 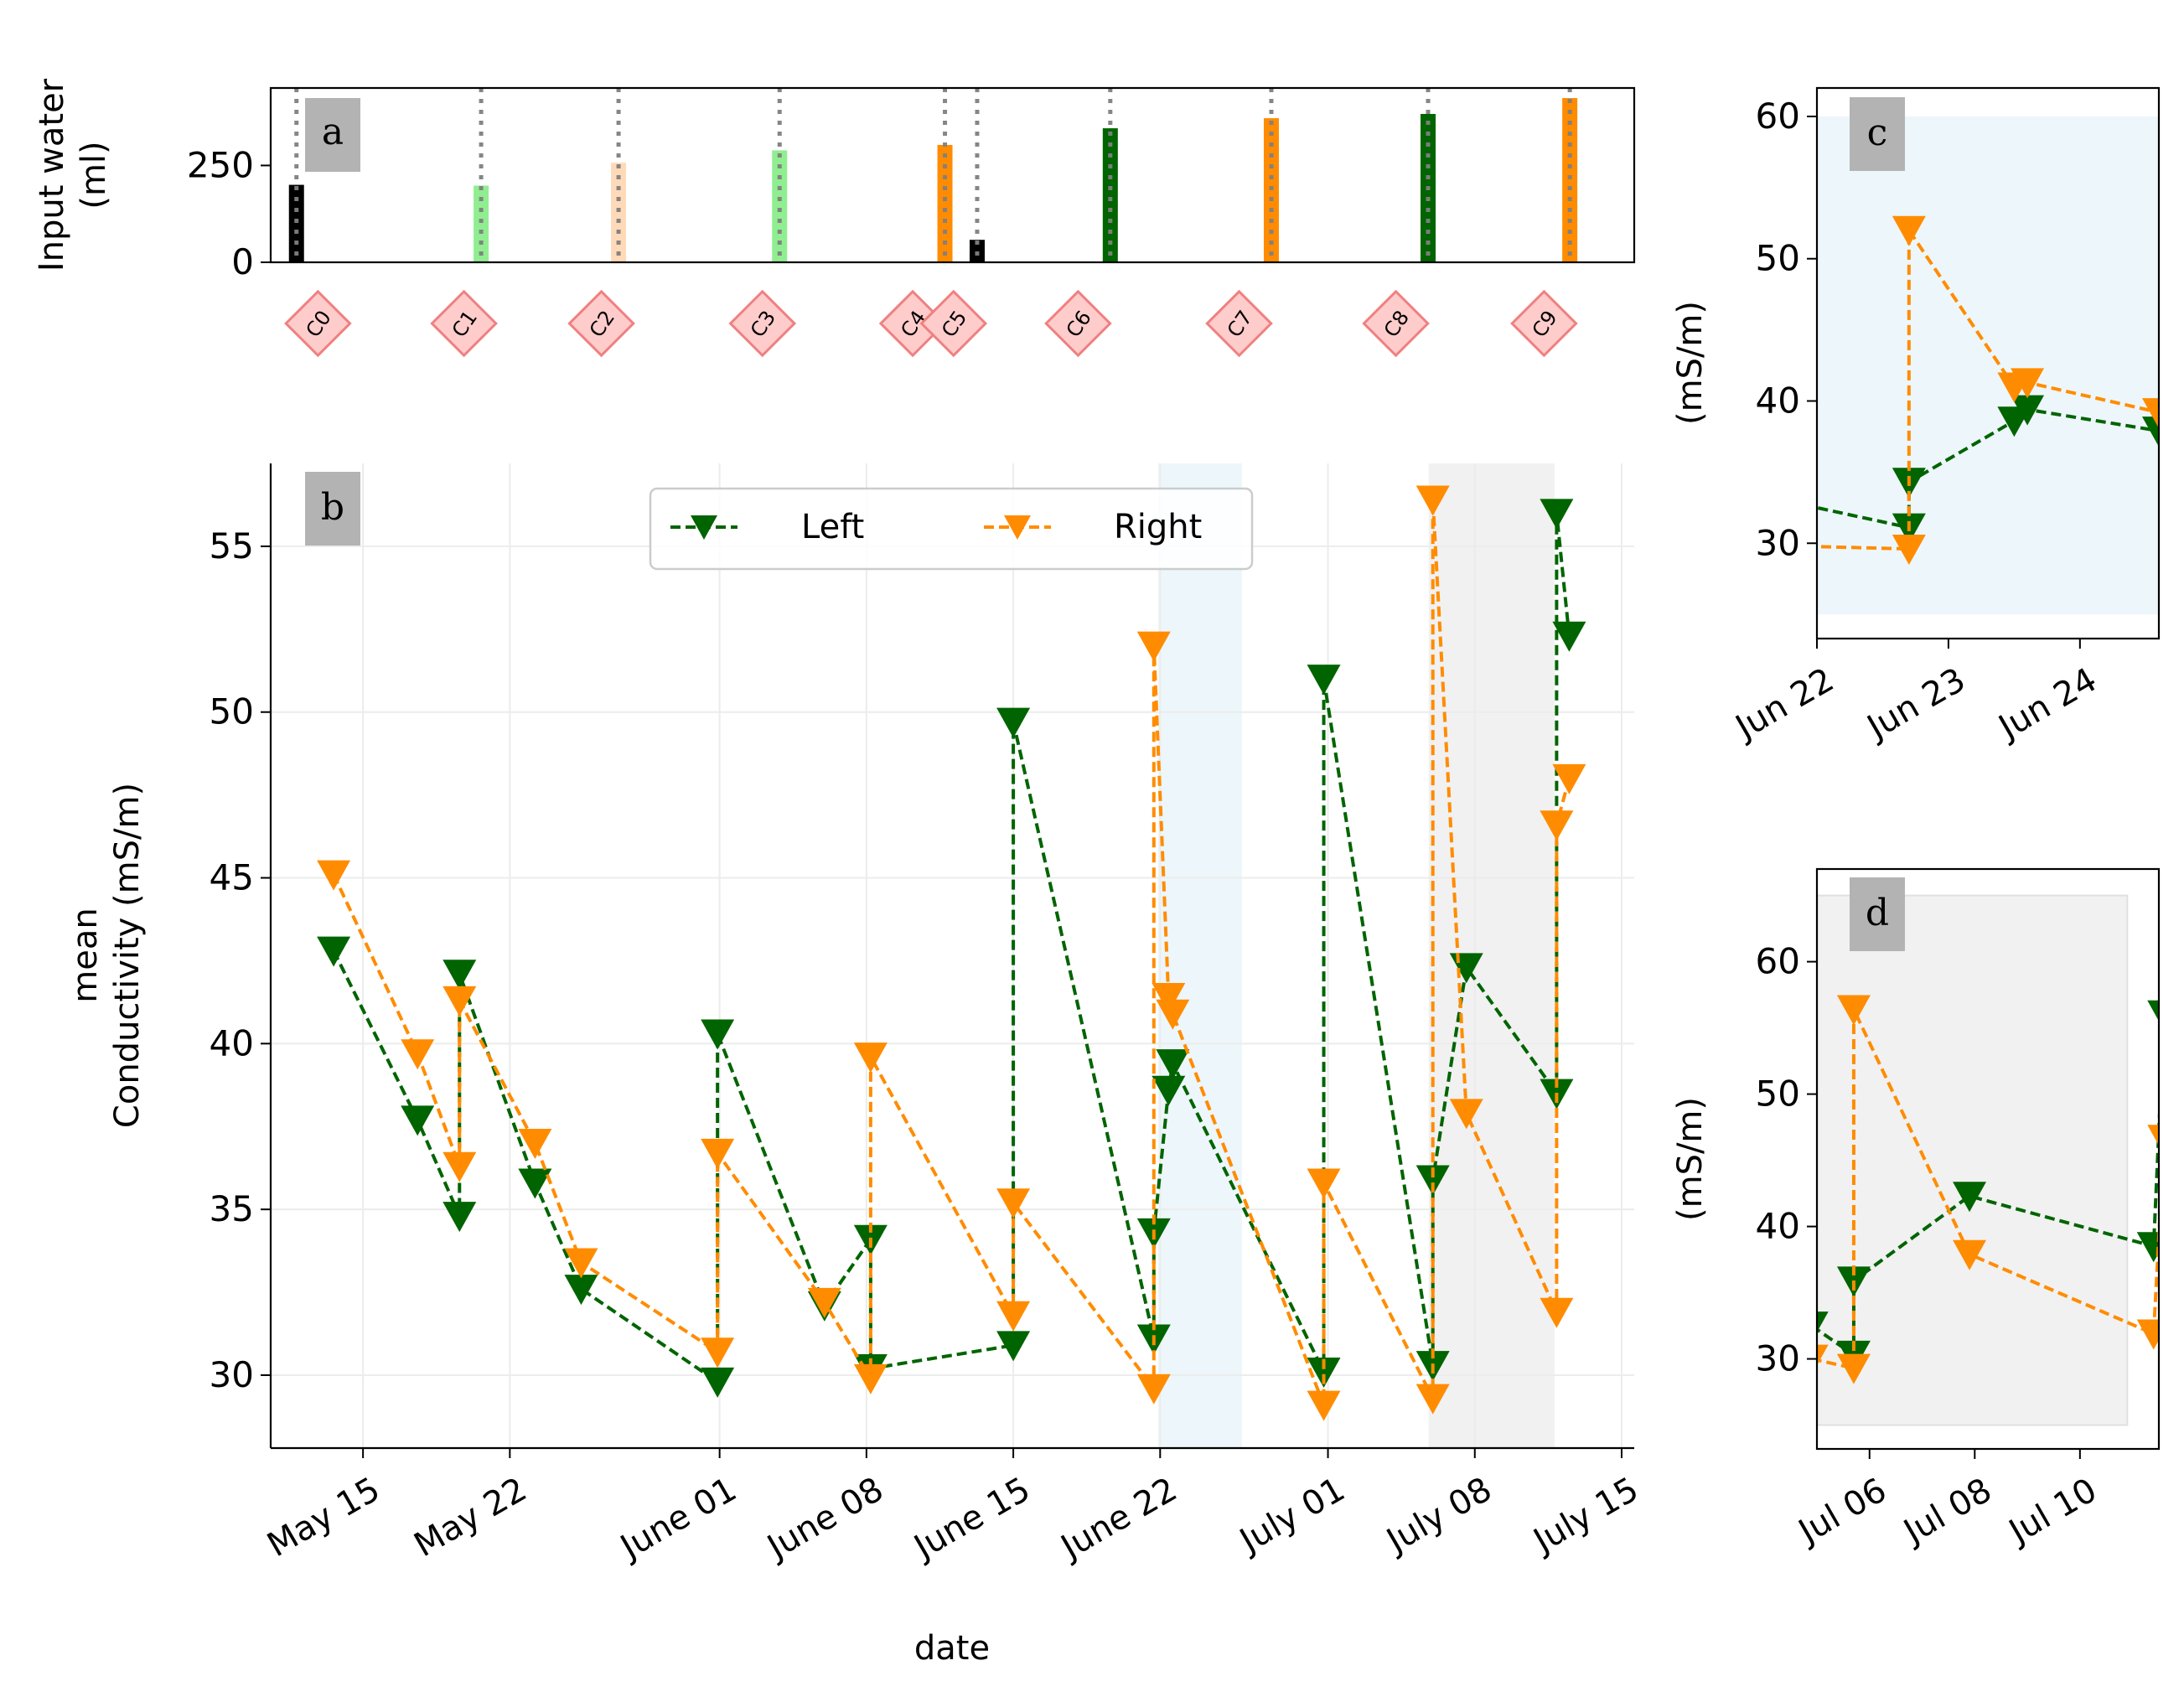 What do you see at coordinates (94, 175) in the screenshot?
I see `panel-a-ylabel-line2: (ml)` at bounding box center [94, 175].